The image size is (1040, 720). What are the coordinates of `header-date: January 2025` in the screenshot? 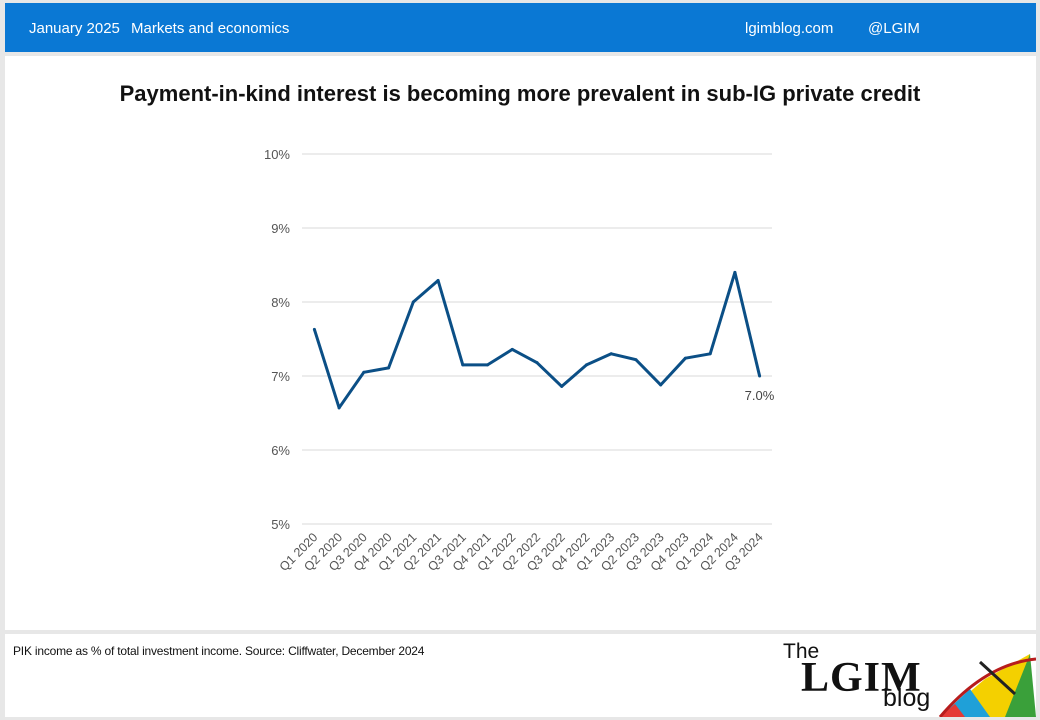 It's located at (74, 28).